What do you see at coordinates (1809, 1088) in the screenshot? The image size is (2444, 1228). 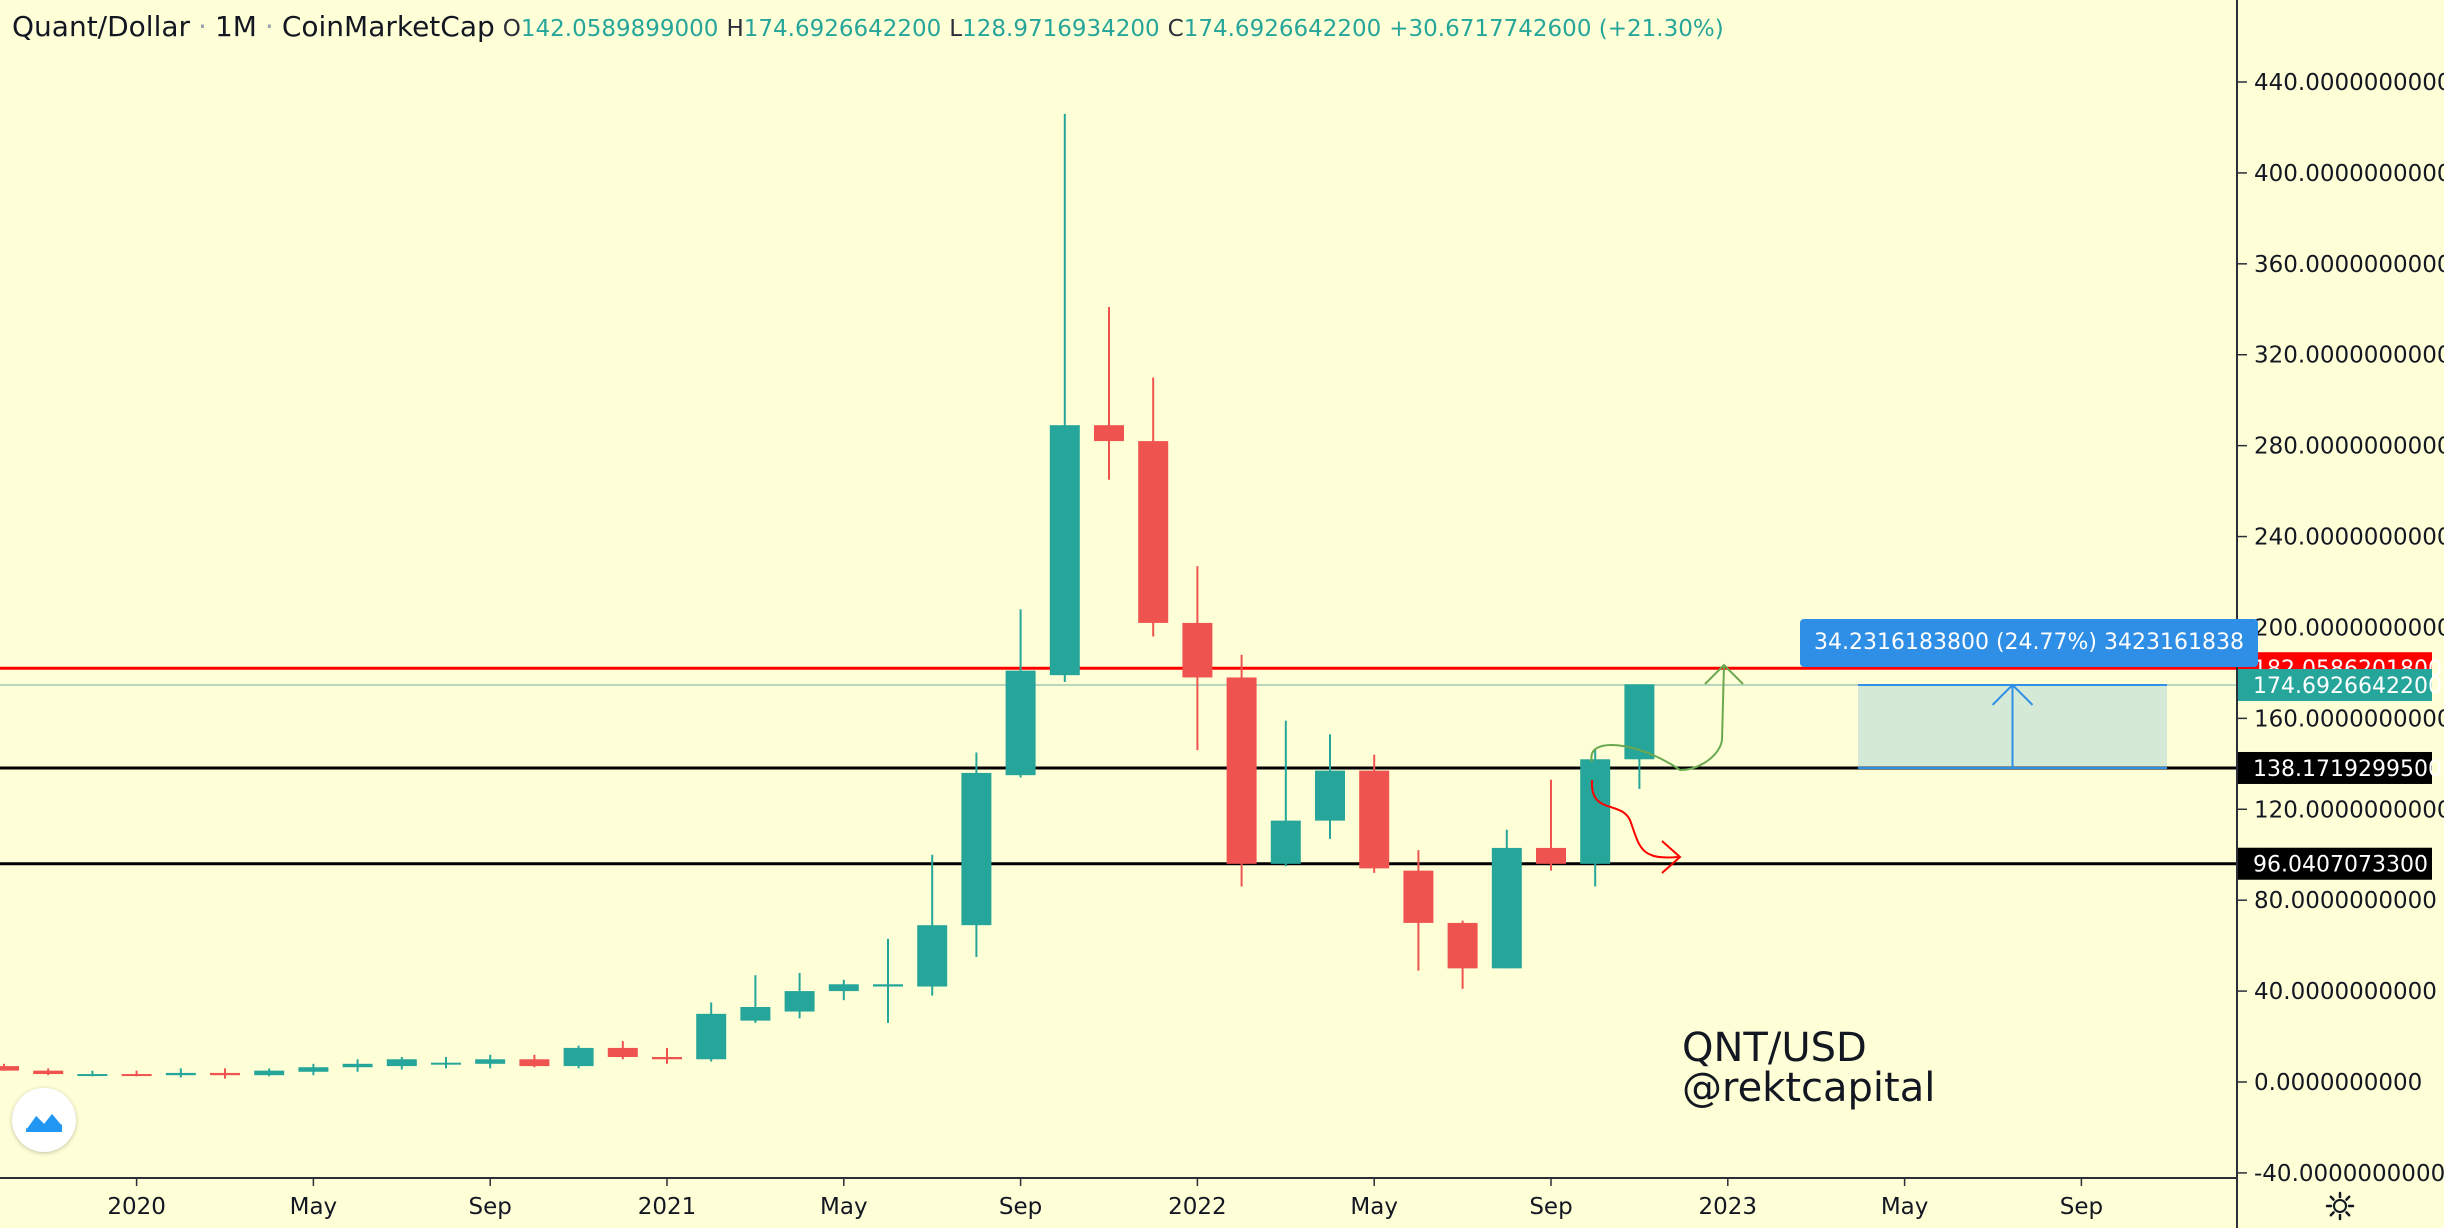 I see `watermark-author: @rektcapital` at bounding box center [1809, 1088].